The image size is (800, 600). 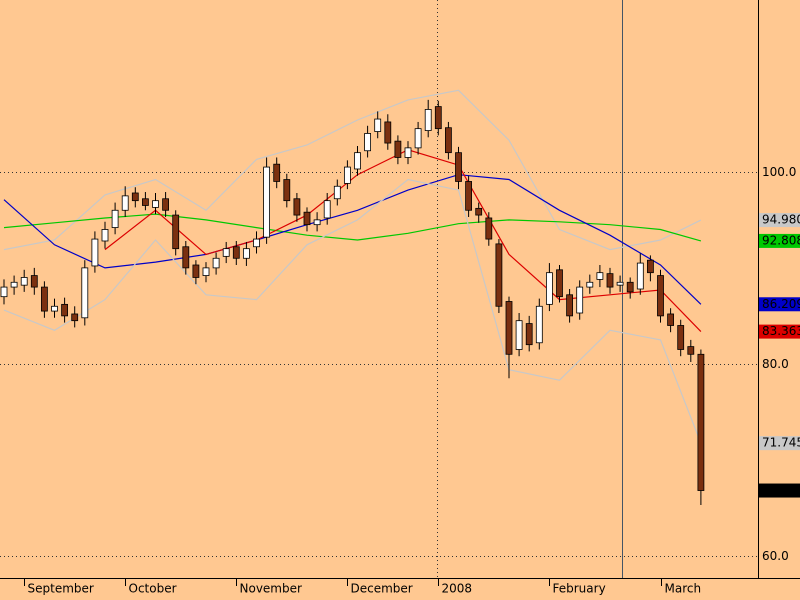 I want to click on y-tick-label: 80.0, so click(x=775, y=364).